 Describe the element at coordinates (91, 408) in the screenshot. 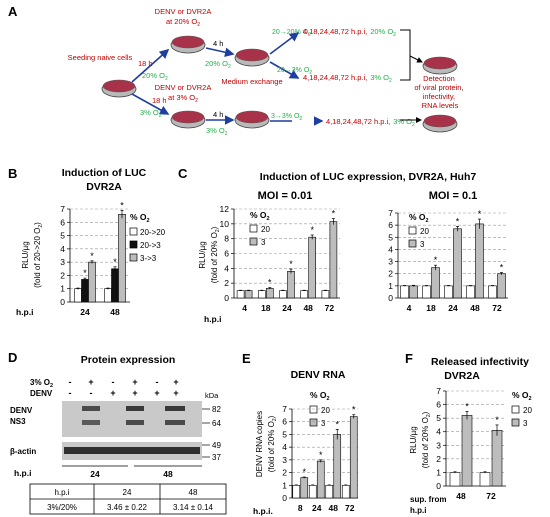

I see `band-ns3-82-lane2` at that location.